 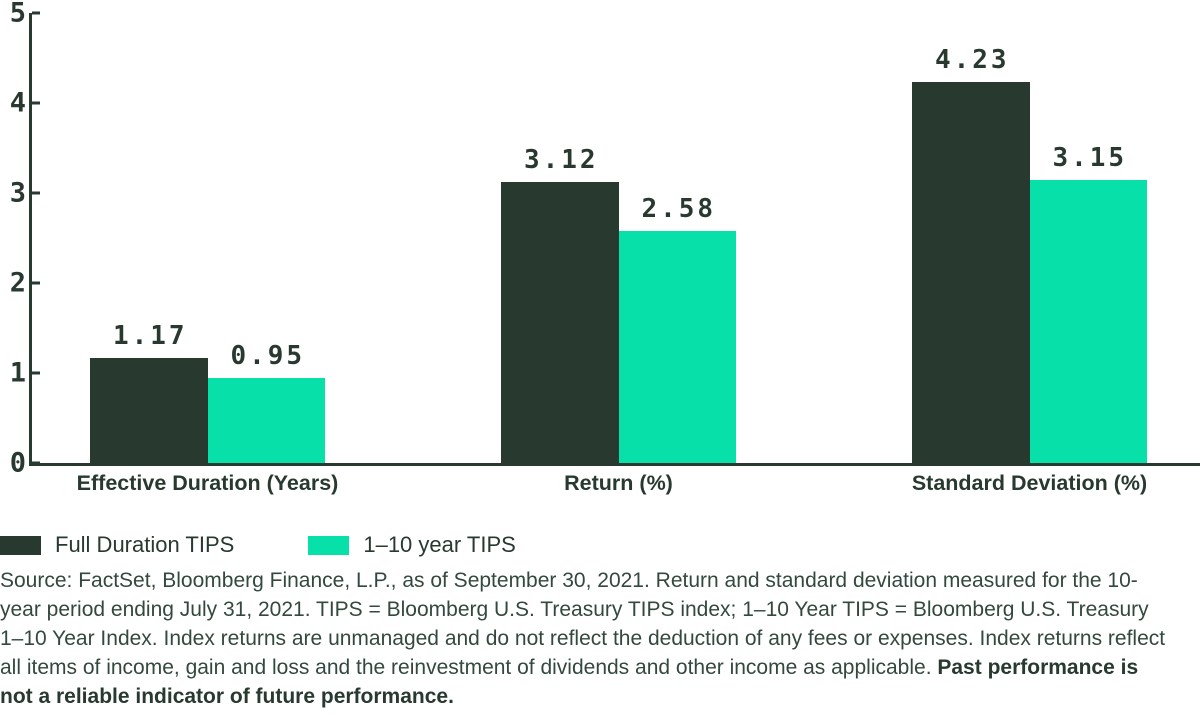 I want to click on bar-group: 1.17 0.95, so click(x=207, y=238).